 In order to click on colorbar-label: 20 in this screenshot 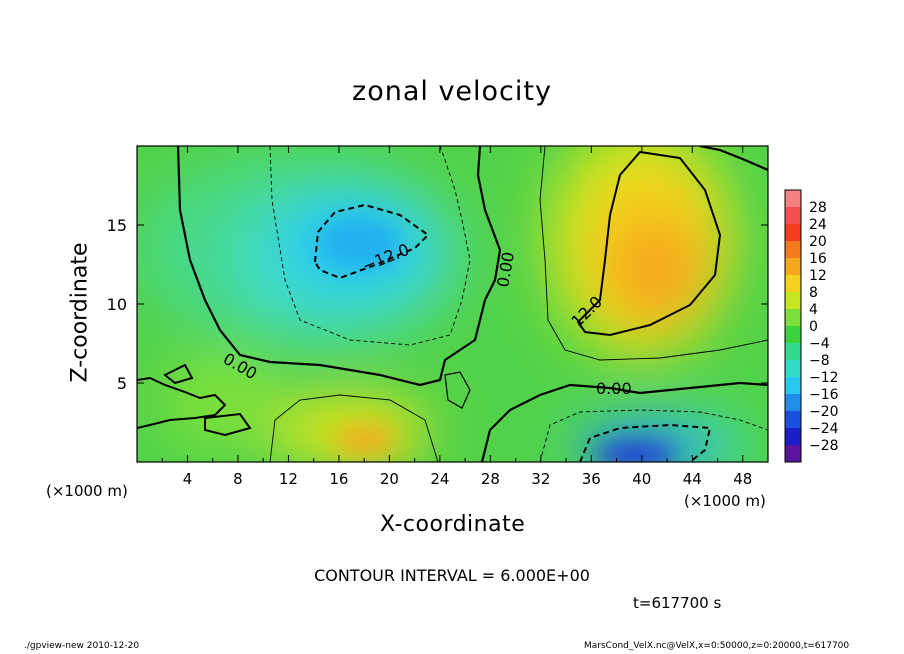, I will do `click(818, 242)`.